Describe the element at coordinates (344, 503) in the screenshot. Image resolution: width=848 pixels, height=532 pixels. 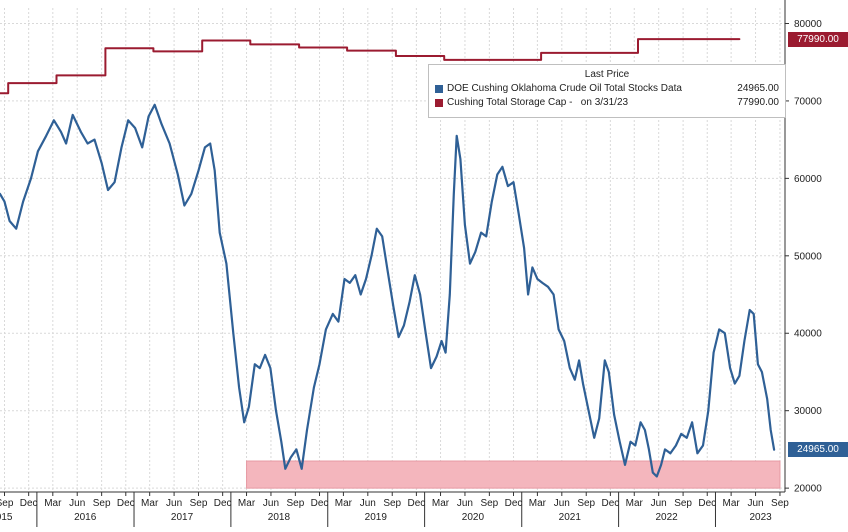
I see `x-tick-label-14: Mar` at that location.